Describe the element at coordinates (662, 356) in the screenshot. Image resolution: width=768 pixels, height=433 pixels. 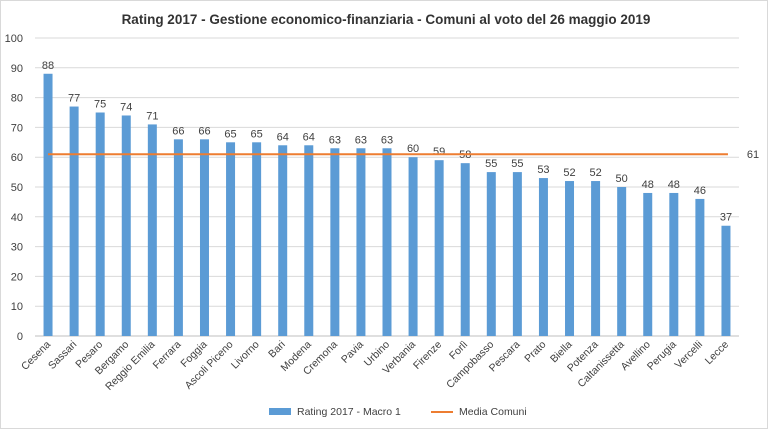
I see `x-tick-label: Perugia` at that location.